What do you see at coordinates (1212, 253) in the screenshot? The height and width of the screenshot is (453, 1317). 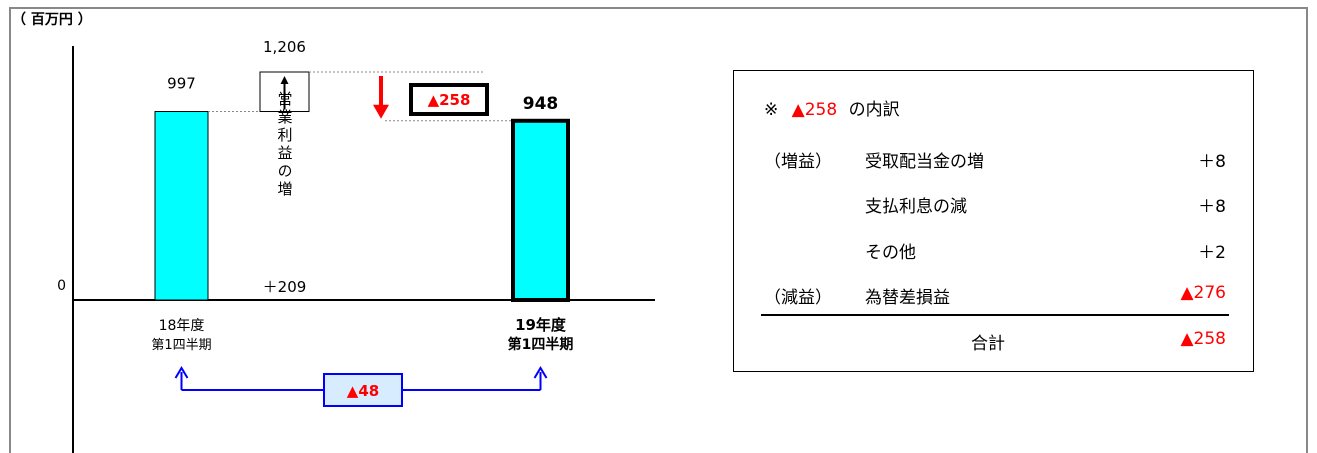 I see `breakdown-row-value: ＋2` at bounding box center [1212, 253].